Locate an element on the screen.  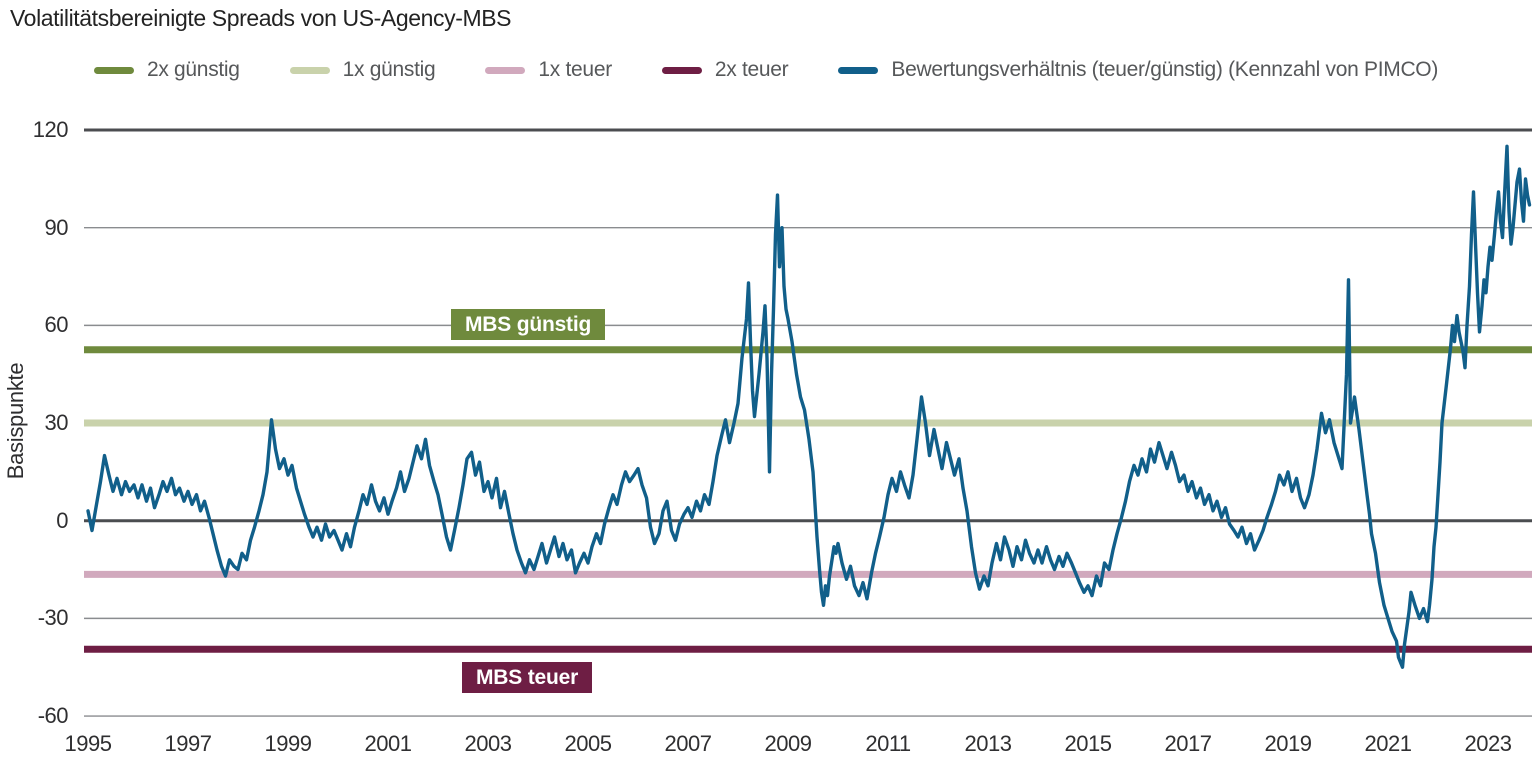
legend-item-2x-guenstig: 2x günstig is located at coordinates (166, 70).